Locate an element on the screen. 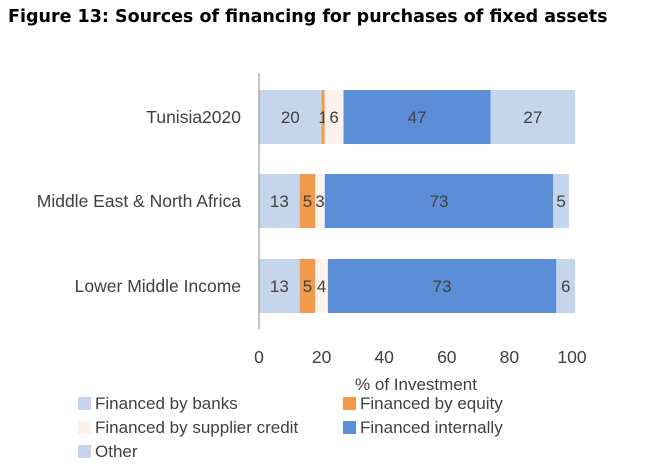 The height and width of the screenshot is (475, 659). category-label: Lower Middle Income is located at coordinates (158, 286).